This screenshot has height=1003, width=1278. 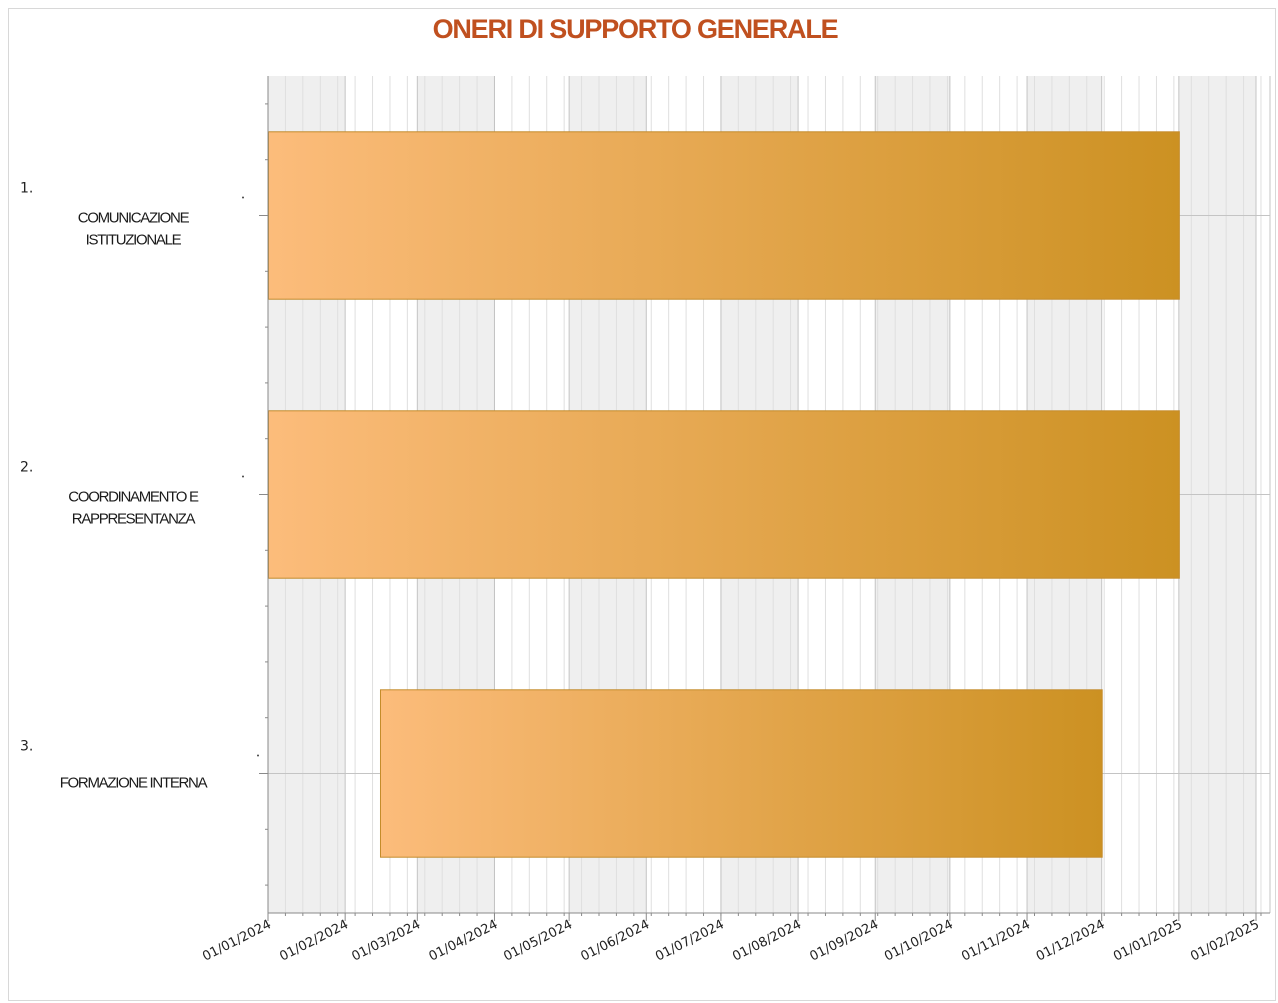 I want to click on x-tick-label: 01/08/2024, so click(x=767, y=940).